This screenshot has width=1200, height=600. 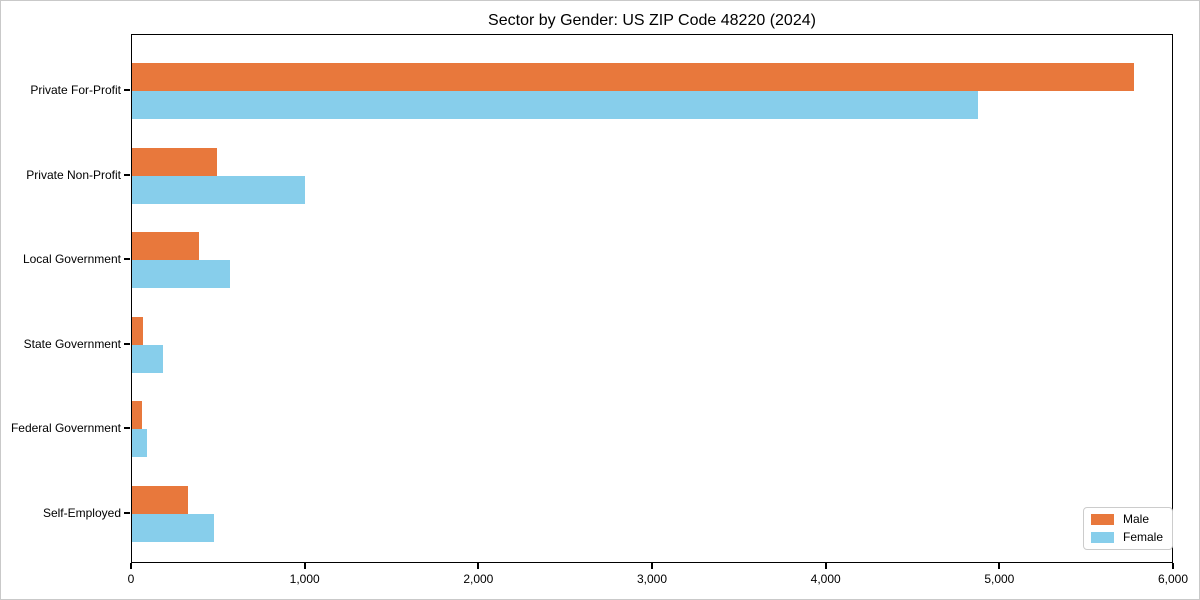 What do you see at coordinates (75, 90) in the screenshot?
I see `y-tick-label-private-for-profit: Private For-Profit` at bounding box center [75, 90].